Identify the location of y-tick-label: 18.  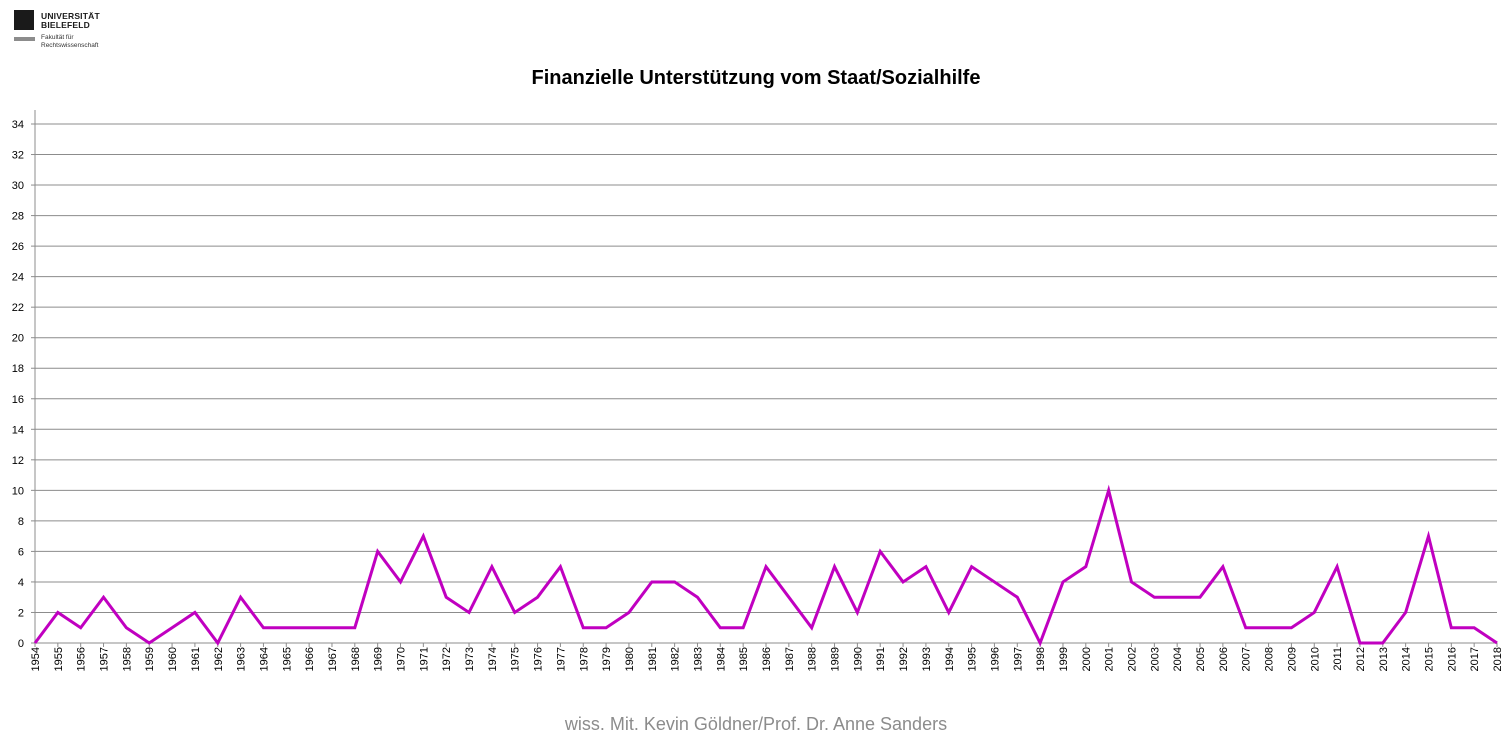
(18, 369).